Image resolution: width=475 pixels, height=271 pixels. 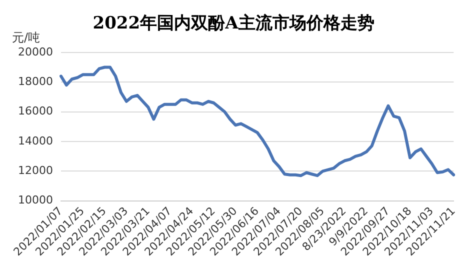 What do you see at coordinates (26, 37) in the screenshot?
I see `y-axis-title: 元/吨` at bounding box center [26, 37].